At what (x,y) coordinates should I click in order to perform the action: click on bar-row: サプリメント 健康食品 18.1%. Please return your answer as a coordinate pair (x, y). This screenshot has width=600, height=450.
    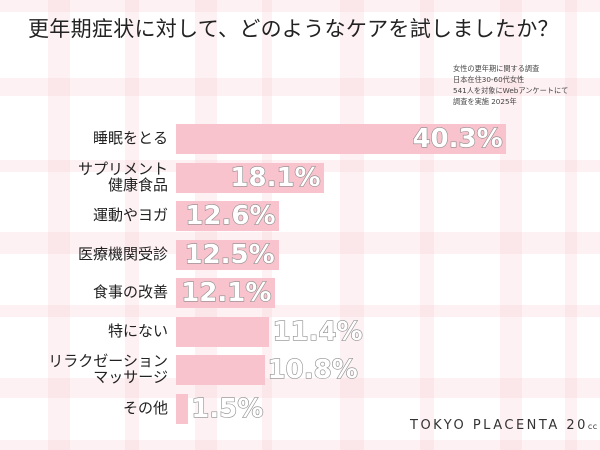
    Looking at the image, I should click on (300, 177).